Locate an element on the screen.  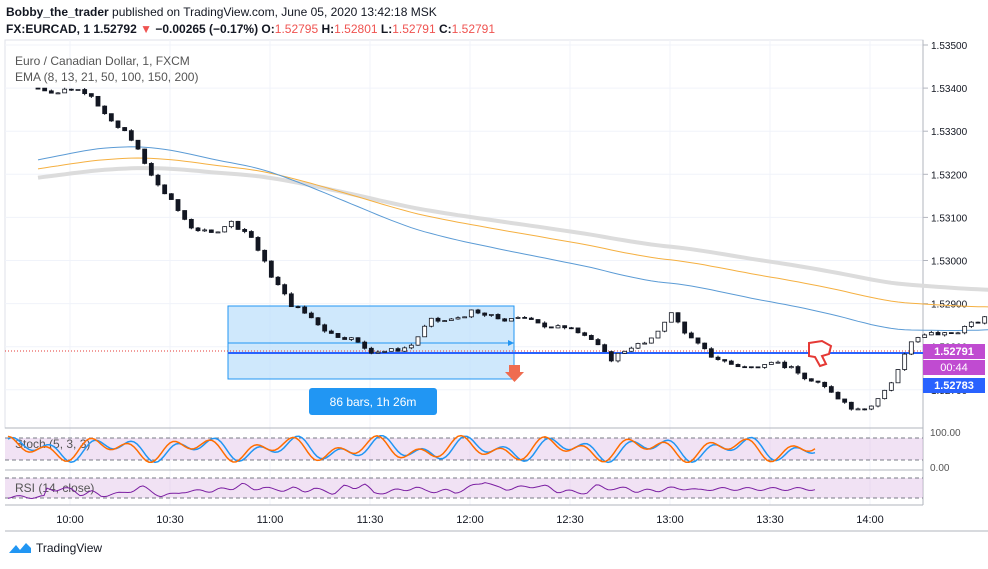
rsi-band is located at coordinates (464, 488).